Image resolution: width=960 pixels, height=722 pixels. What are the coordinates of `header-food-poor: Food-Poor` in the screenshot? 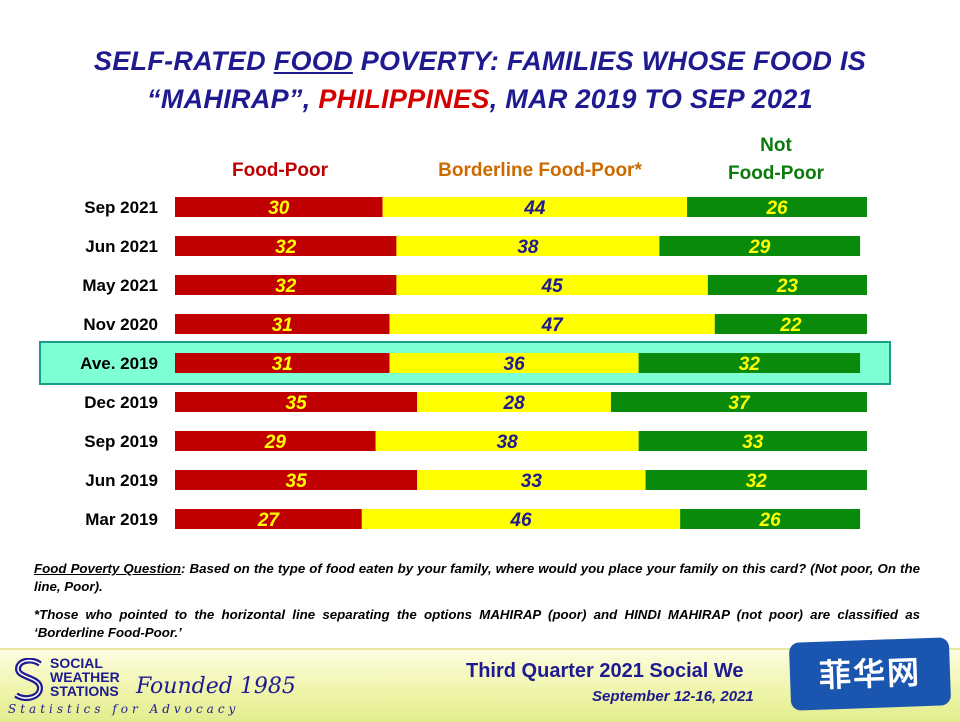 It's located at (280, 170).